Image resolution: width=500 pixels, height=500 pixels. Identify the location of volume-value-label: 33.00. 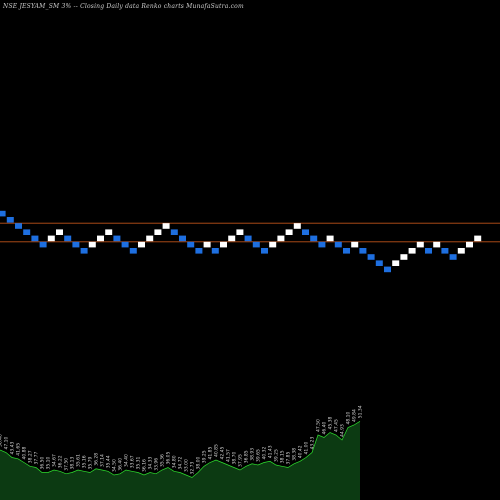
(187, 465).